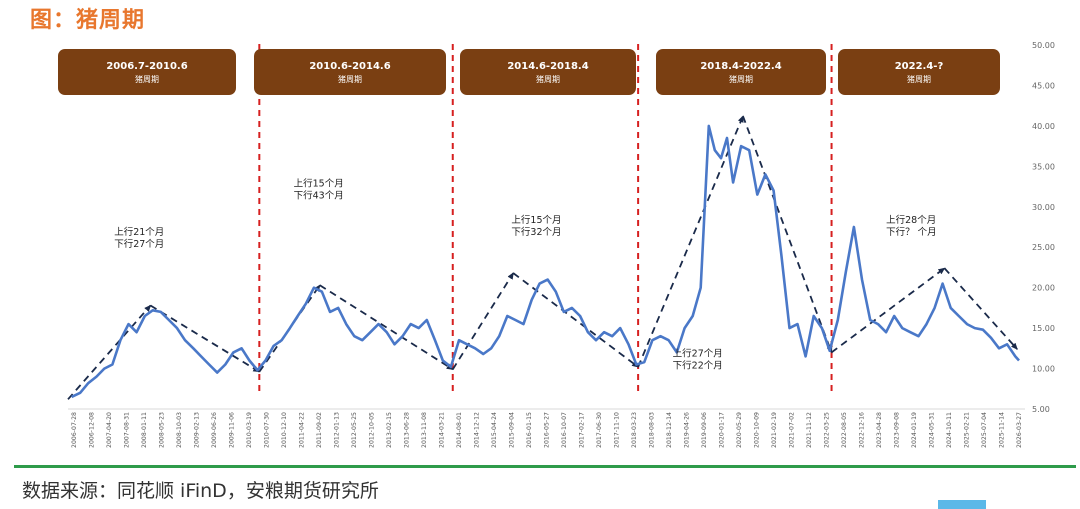  Describe the element at coordinates (1019, 430) in the screenshot. I see `x-tick-label: 2026-03-27` at that location.